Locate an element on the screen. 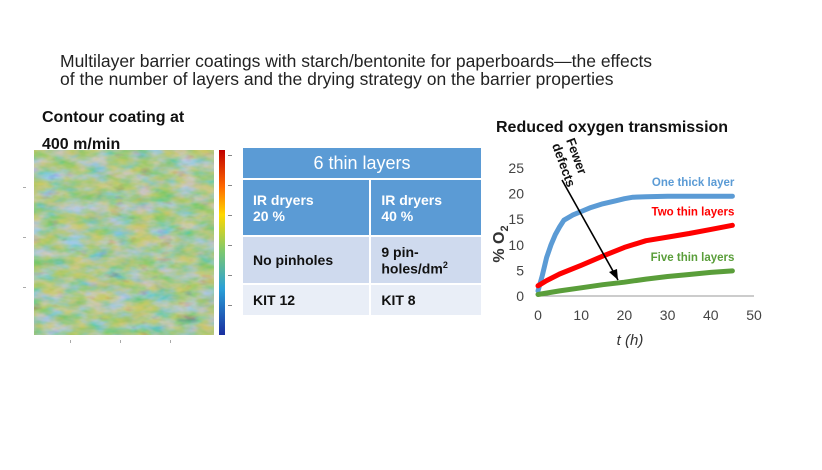  contour-colorbar is located at coordinates (222, 242).